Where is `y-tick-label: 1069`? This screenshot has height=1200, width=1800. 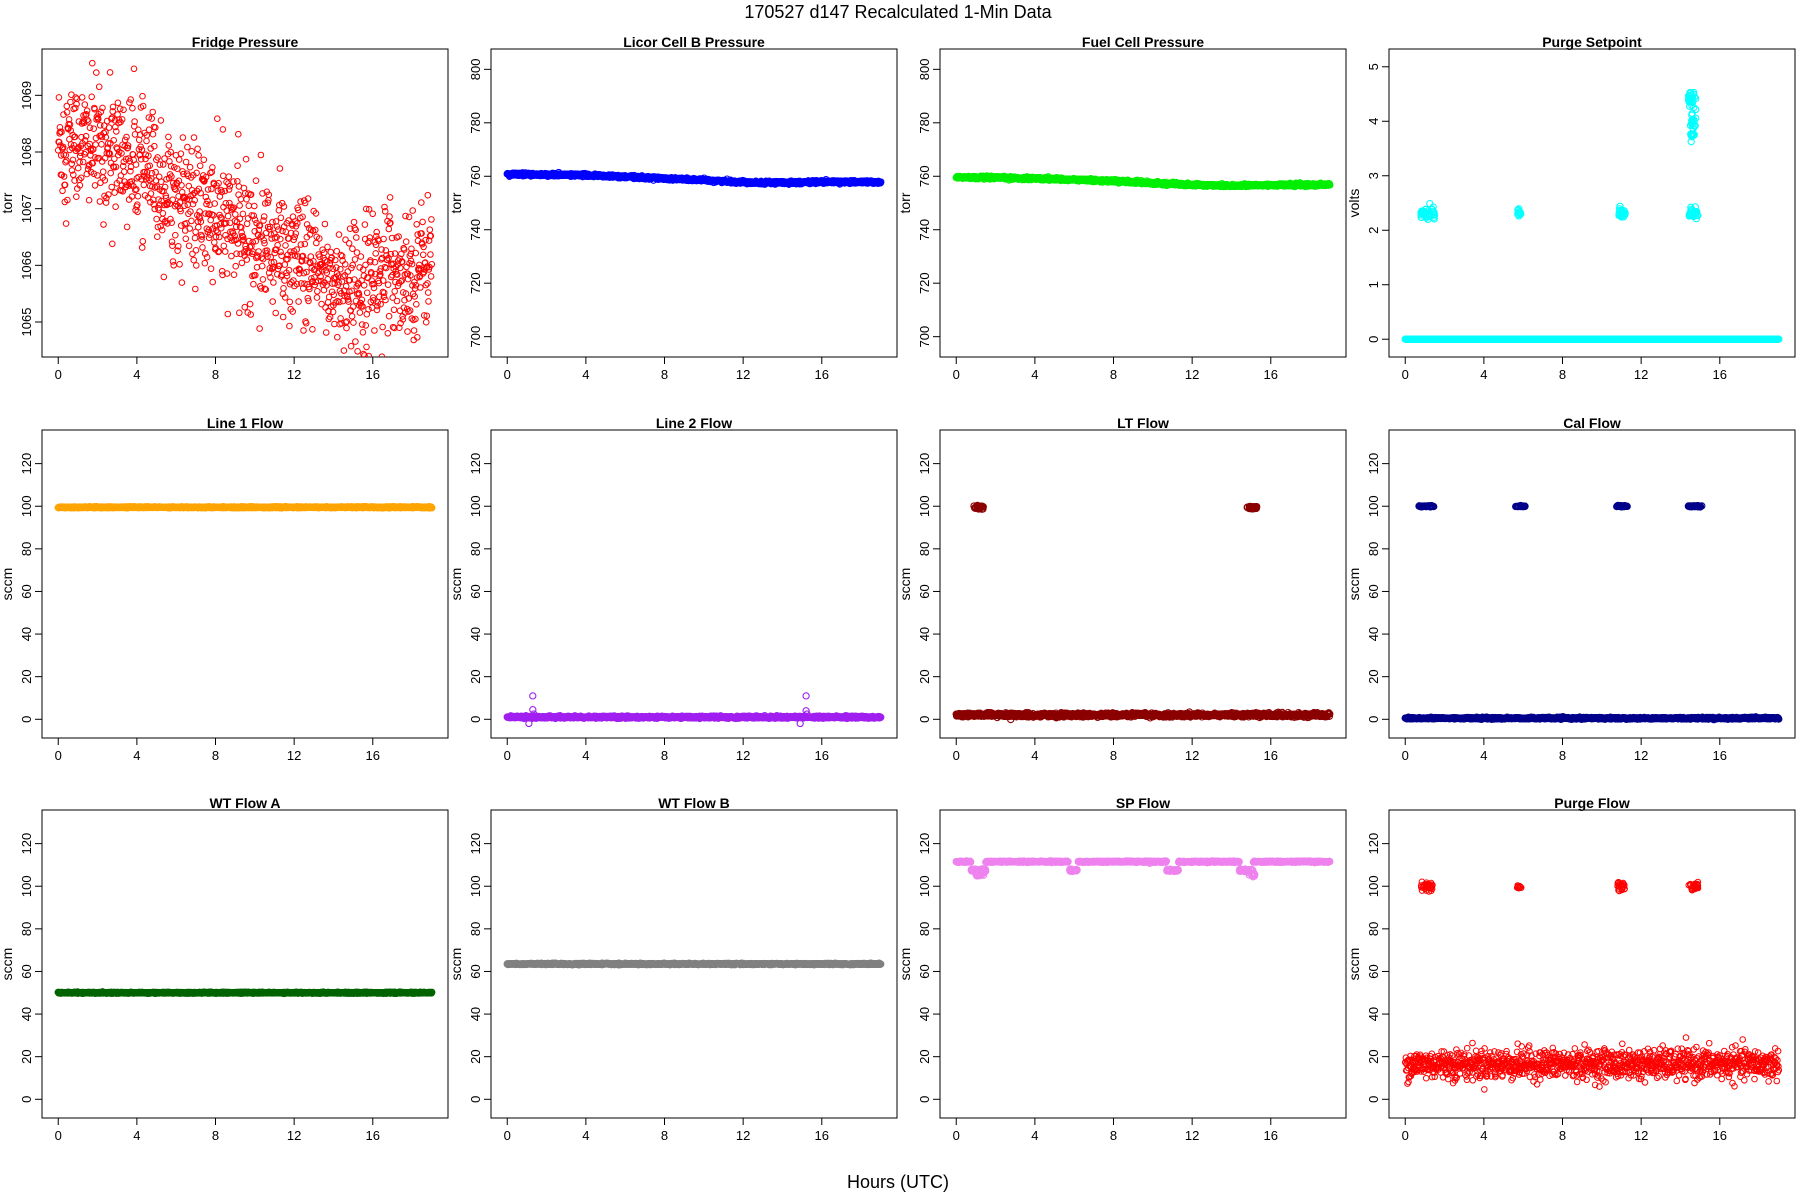 y-tick-label: 1069 is located at coordinates (26, 95).